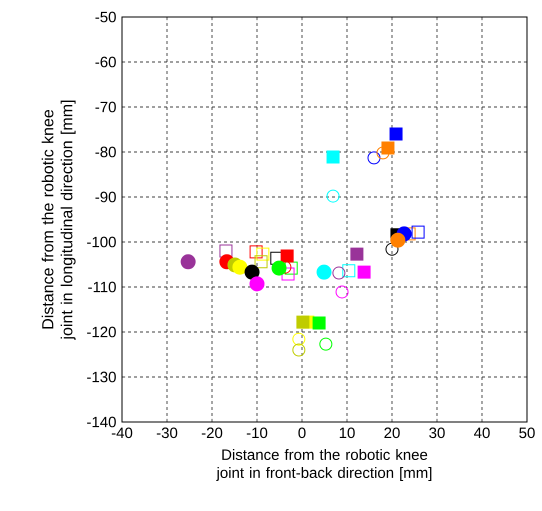 The image size is (542, 511). Describe the element at coordinates (105, 17) in the screenshot. I see `y-tick-label: -50` at that location.